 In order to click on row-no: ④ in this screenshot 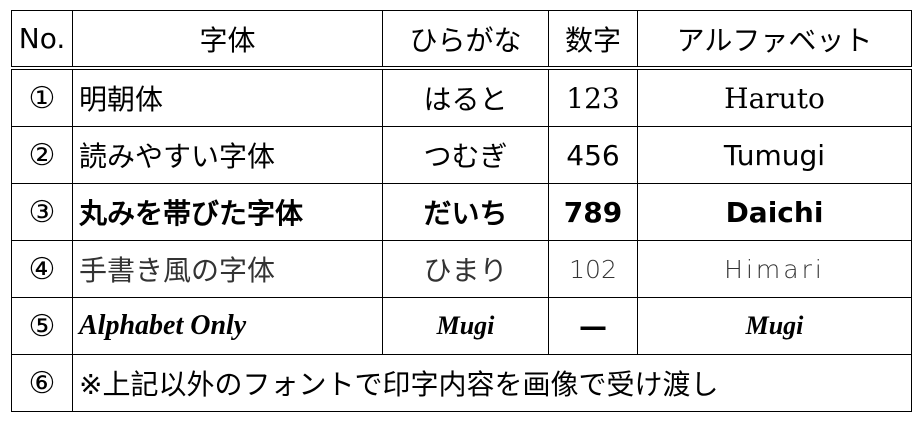, I will do `click(42, 269)`.